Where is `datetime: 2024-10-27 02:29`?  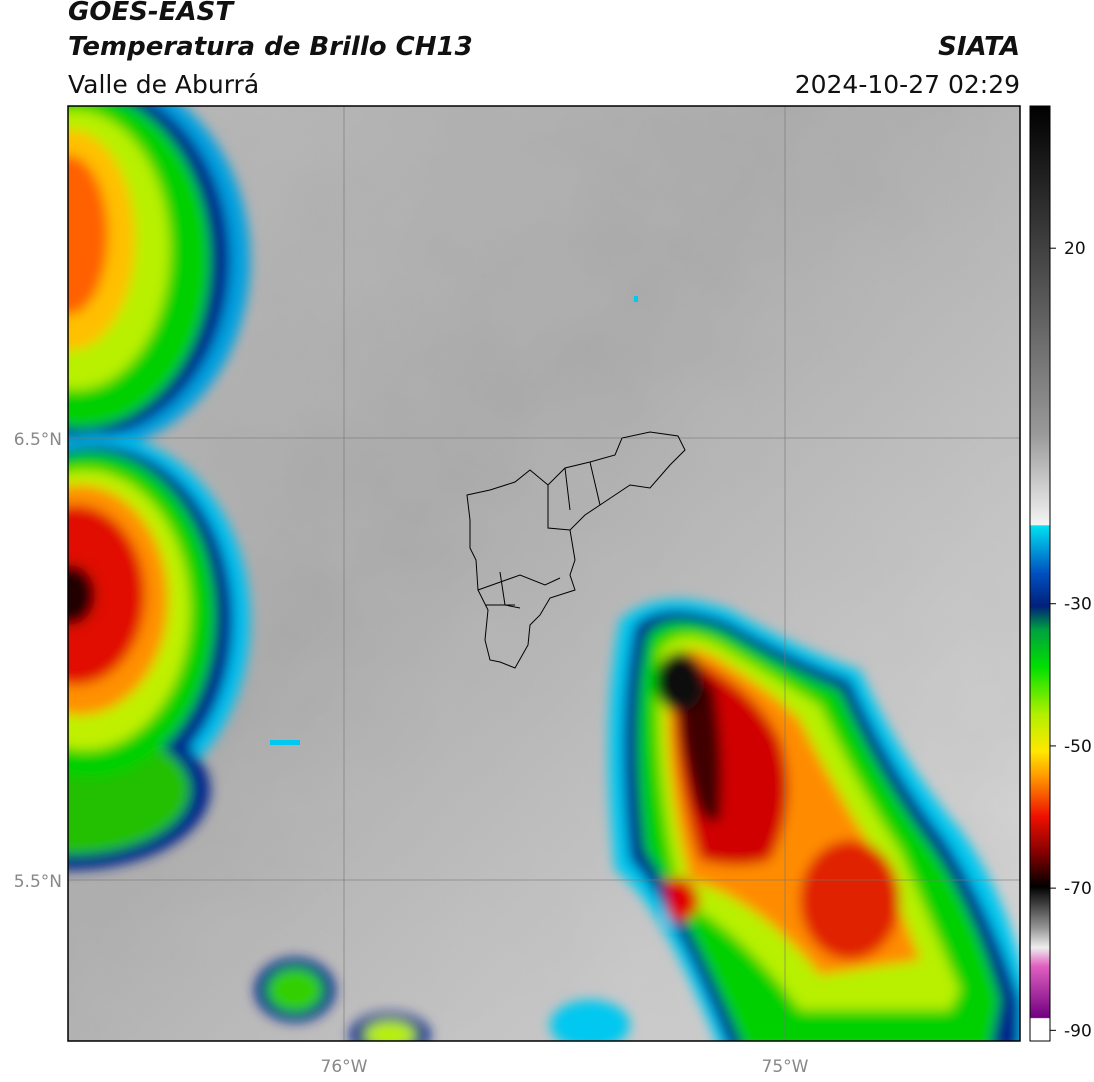
datetime: 2024-10-27 02:29 is located at coordinates (907, 84).